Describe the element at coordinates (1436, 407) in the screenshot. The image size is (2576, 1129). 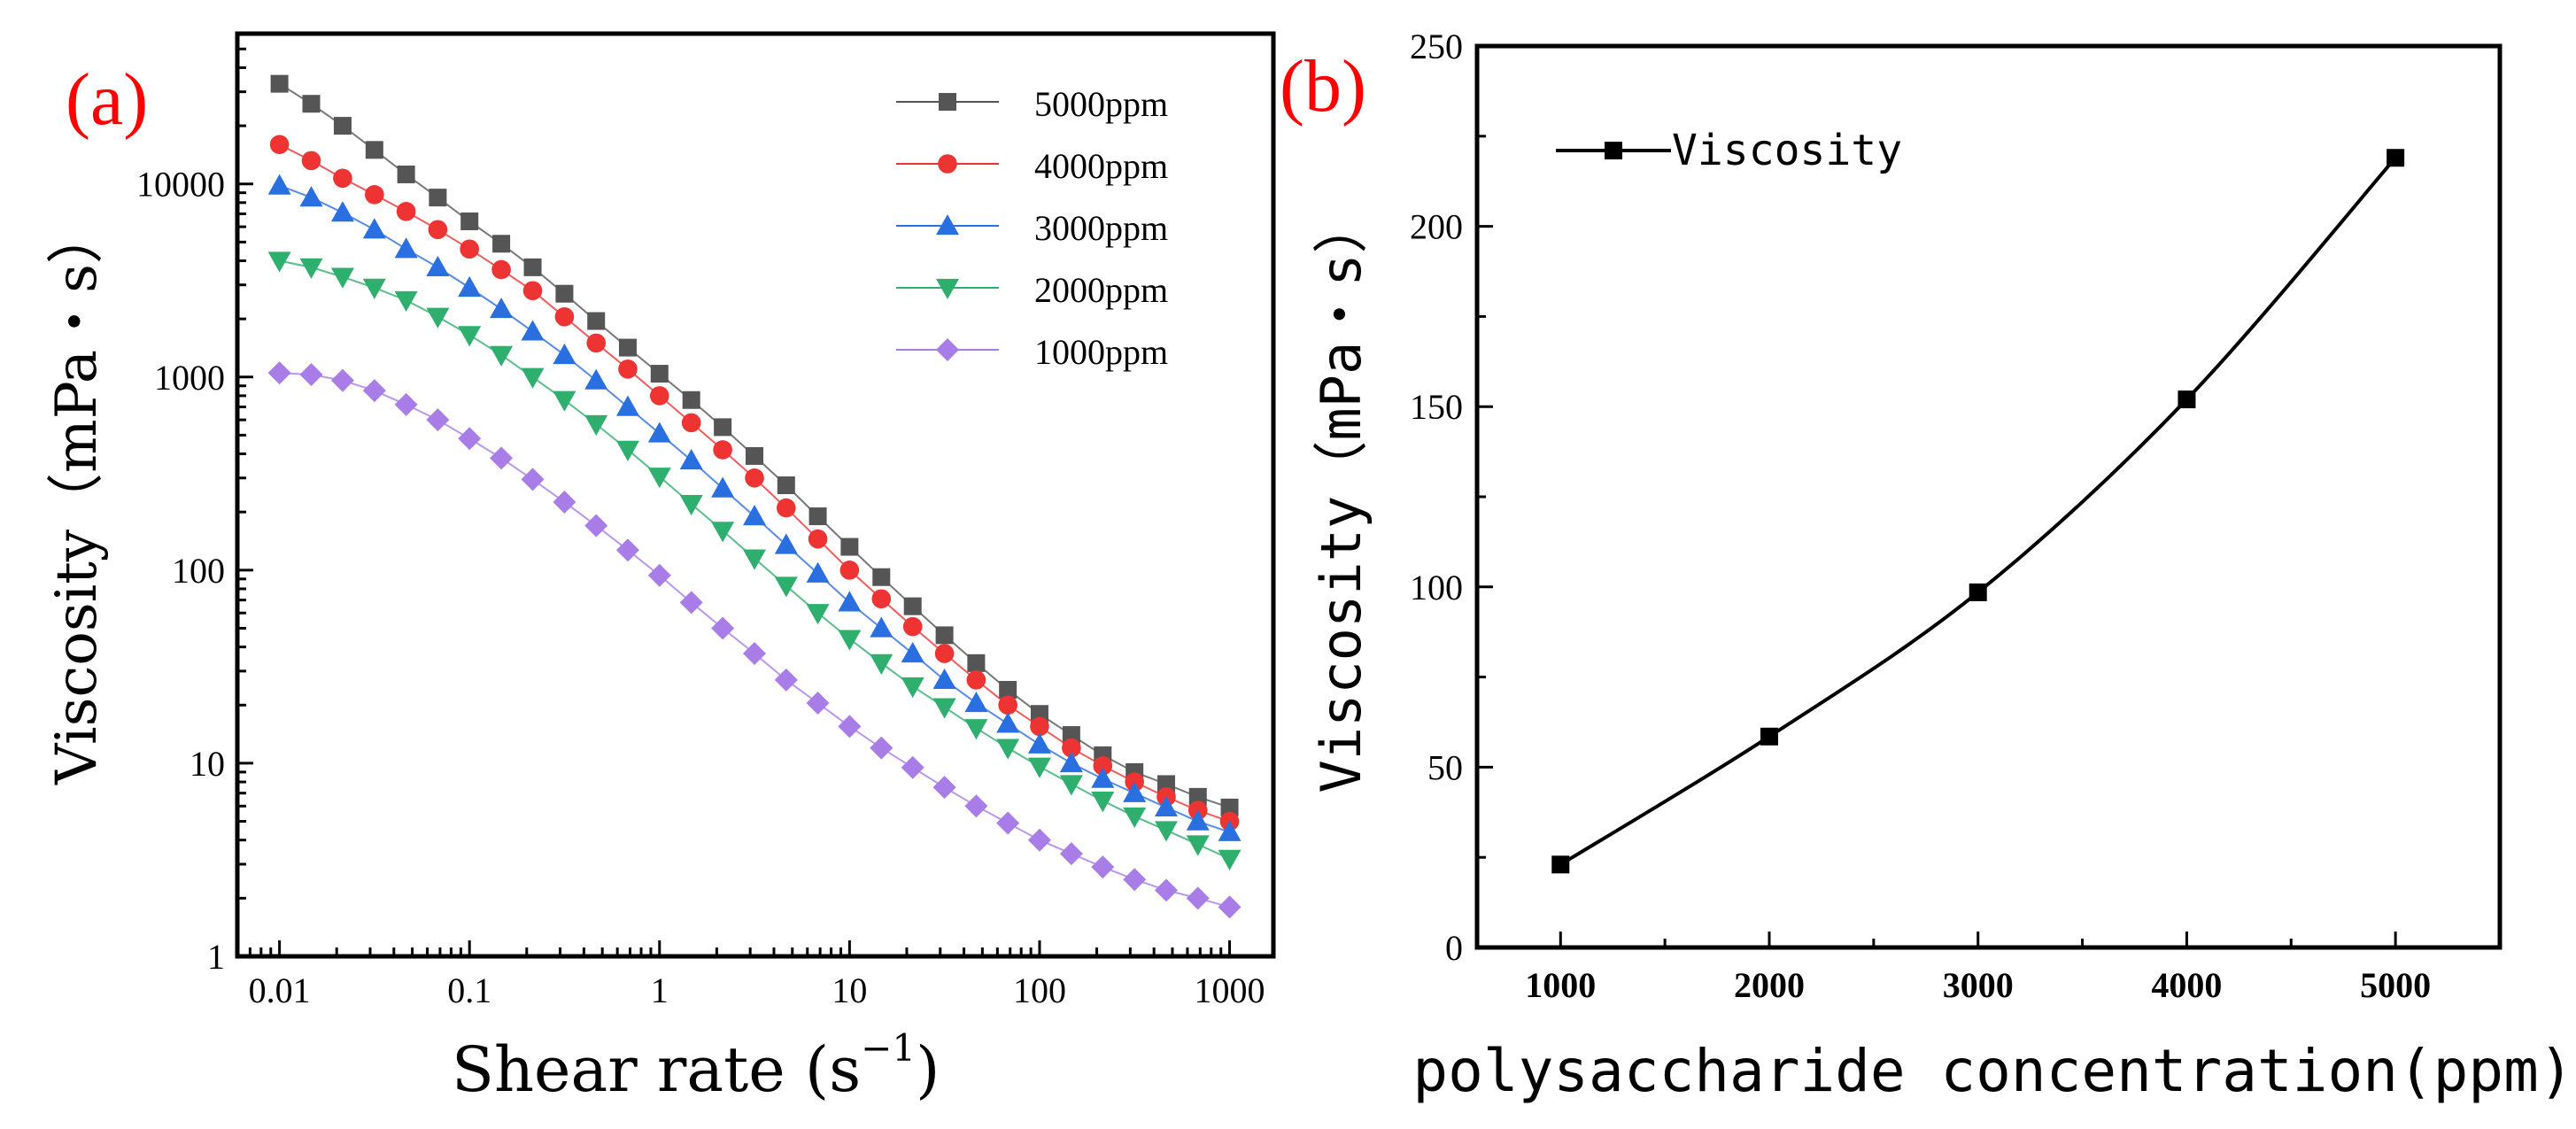
I see `y-tick-label-b: 150` at that location.